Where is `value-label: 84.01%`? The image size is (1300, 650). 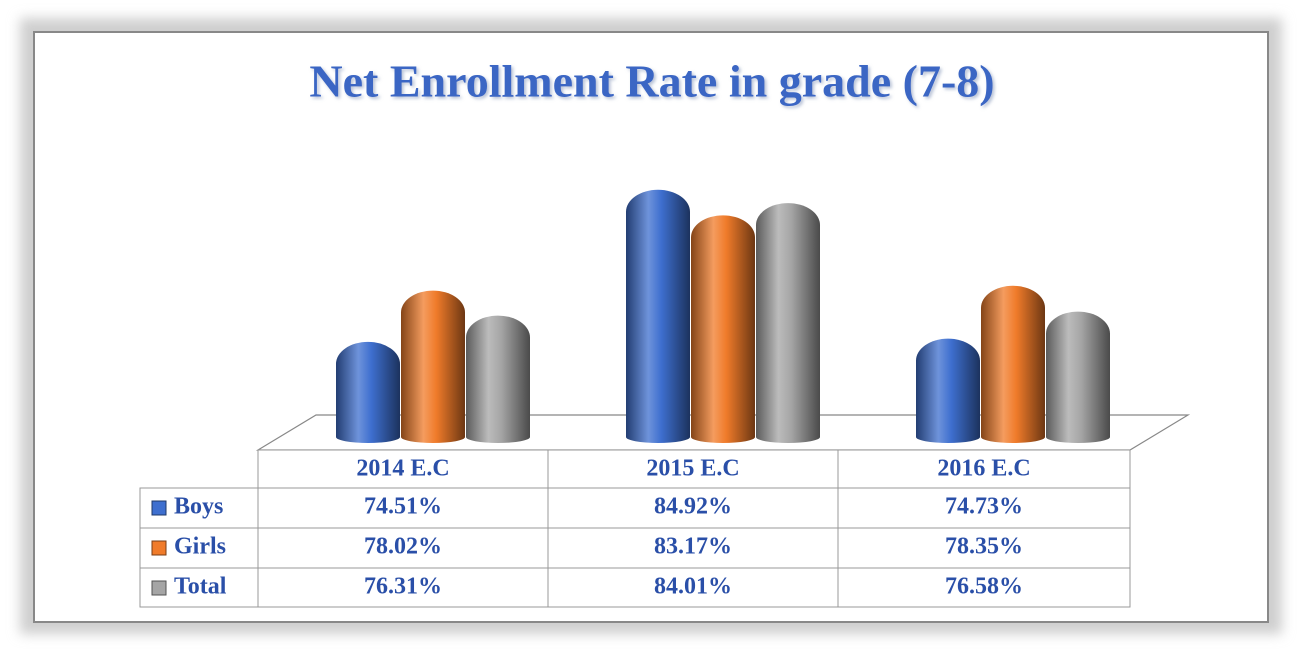 value-label: 84.01% is located at coordinates (693, 587).